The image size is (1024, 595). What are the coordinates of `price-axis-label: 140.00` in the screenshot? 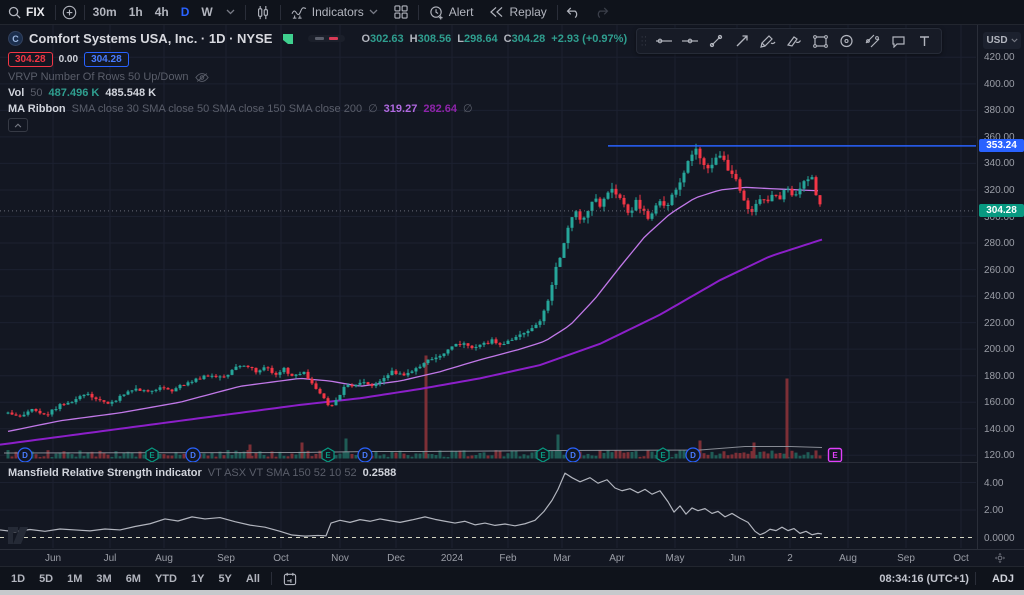 It's located at (999, 429).